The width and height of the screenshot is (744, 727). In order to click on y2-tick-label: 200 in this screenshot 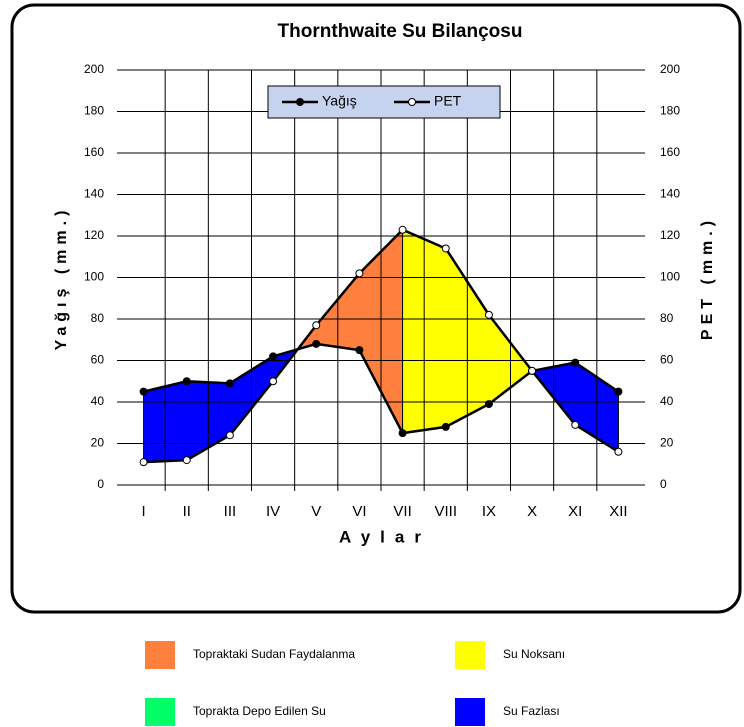, I will do `click(670, 69)`.